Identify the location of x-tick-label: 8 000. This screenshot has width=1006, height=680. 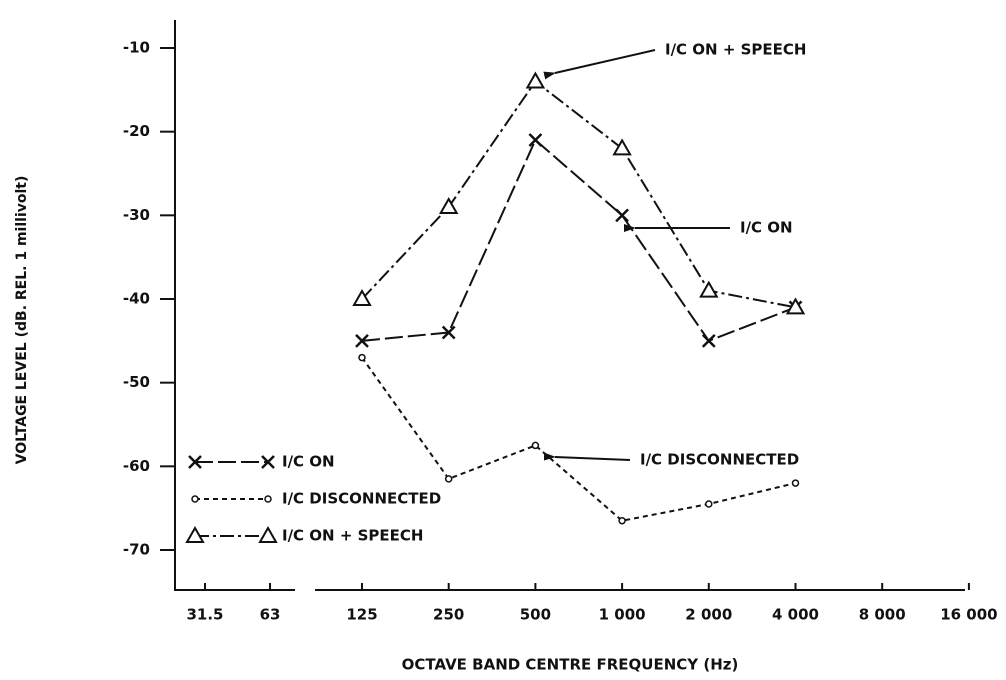
(882, 615).